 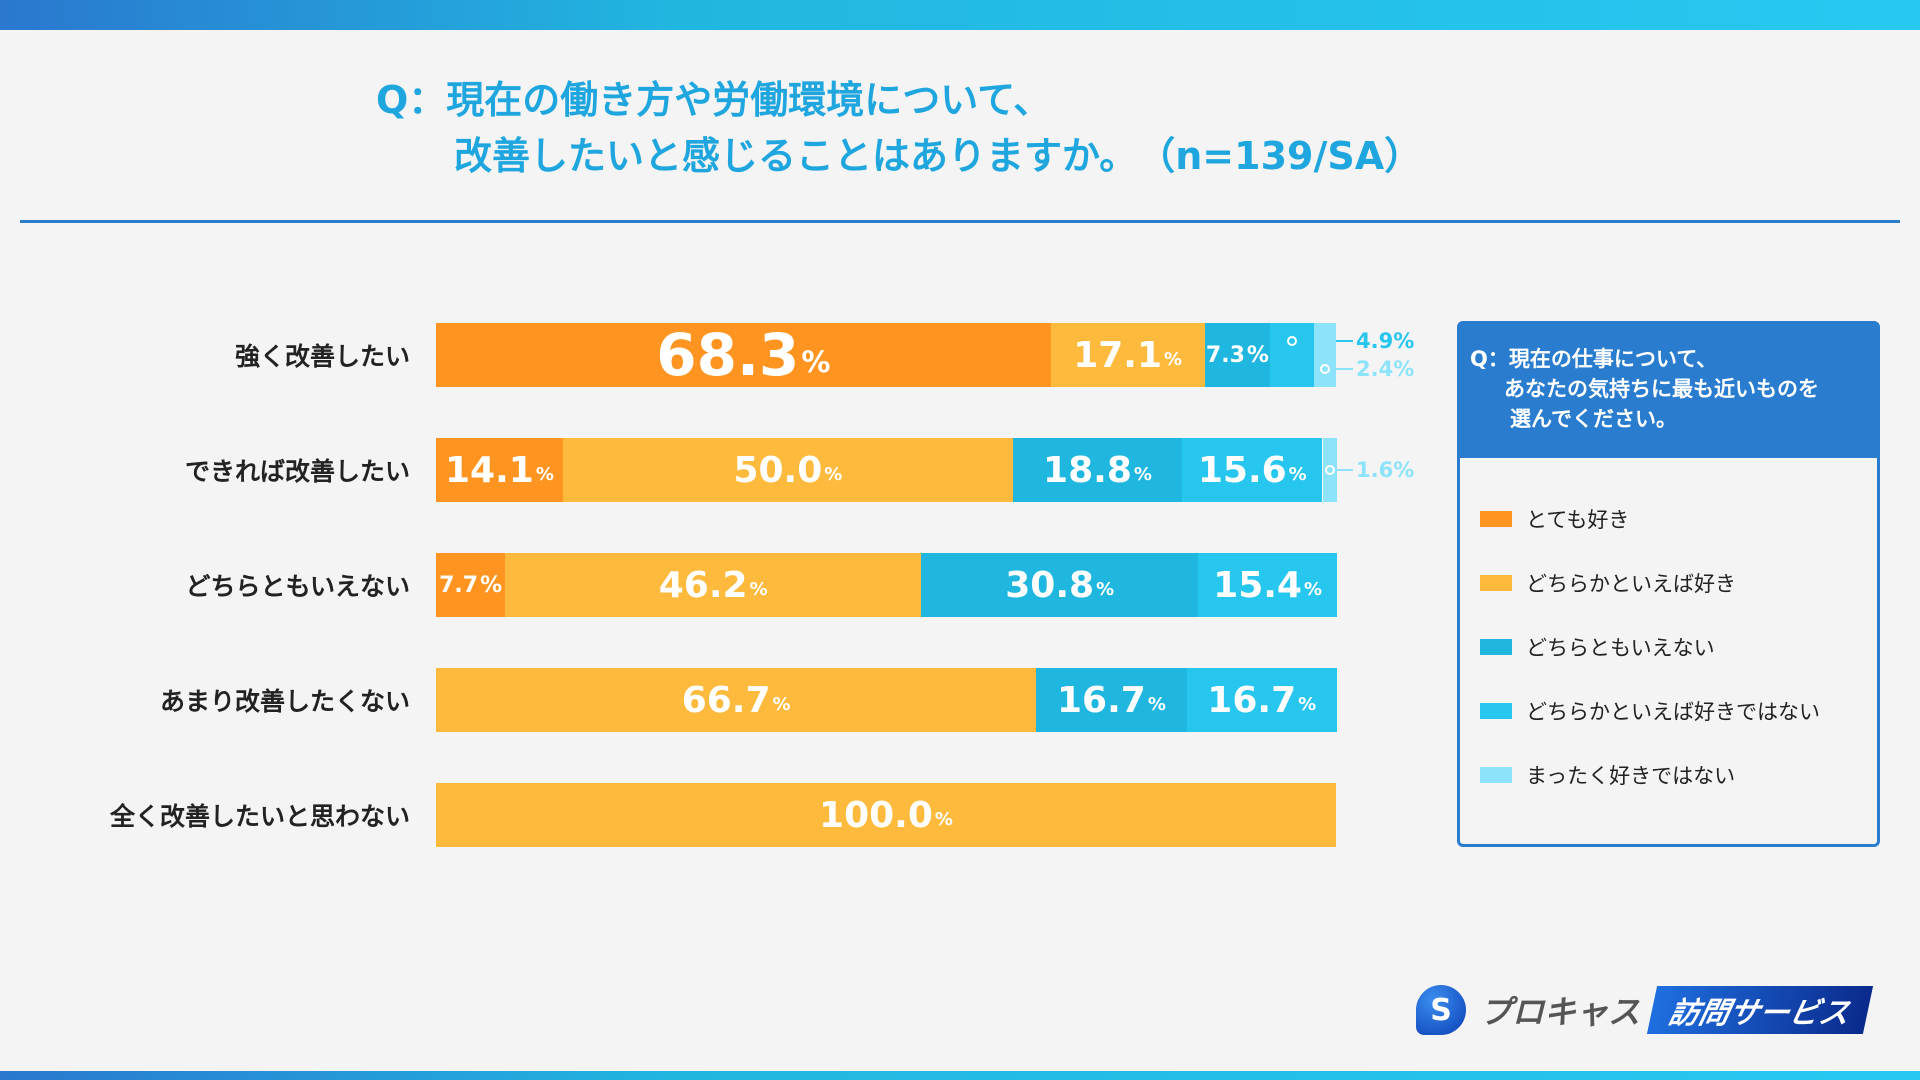 I want to click on data-label: 17.1, so click(x=1118, y=355).